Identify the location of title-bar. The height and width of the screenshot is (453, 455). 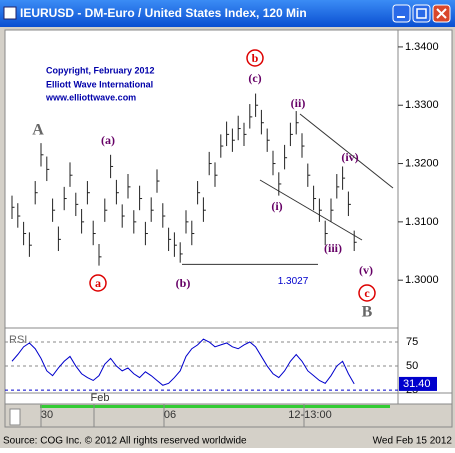
(227, 13).